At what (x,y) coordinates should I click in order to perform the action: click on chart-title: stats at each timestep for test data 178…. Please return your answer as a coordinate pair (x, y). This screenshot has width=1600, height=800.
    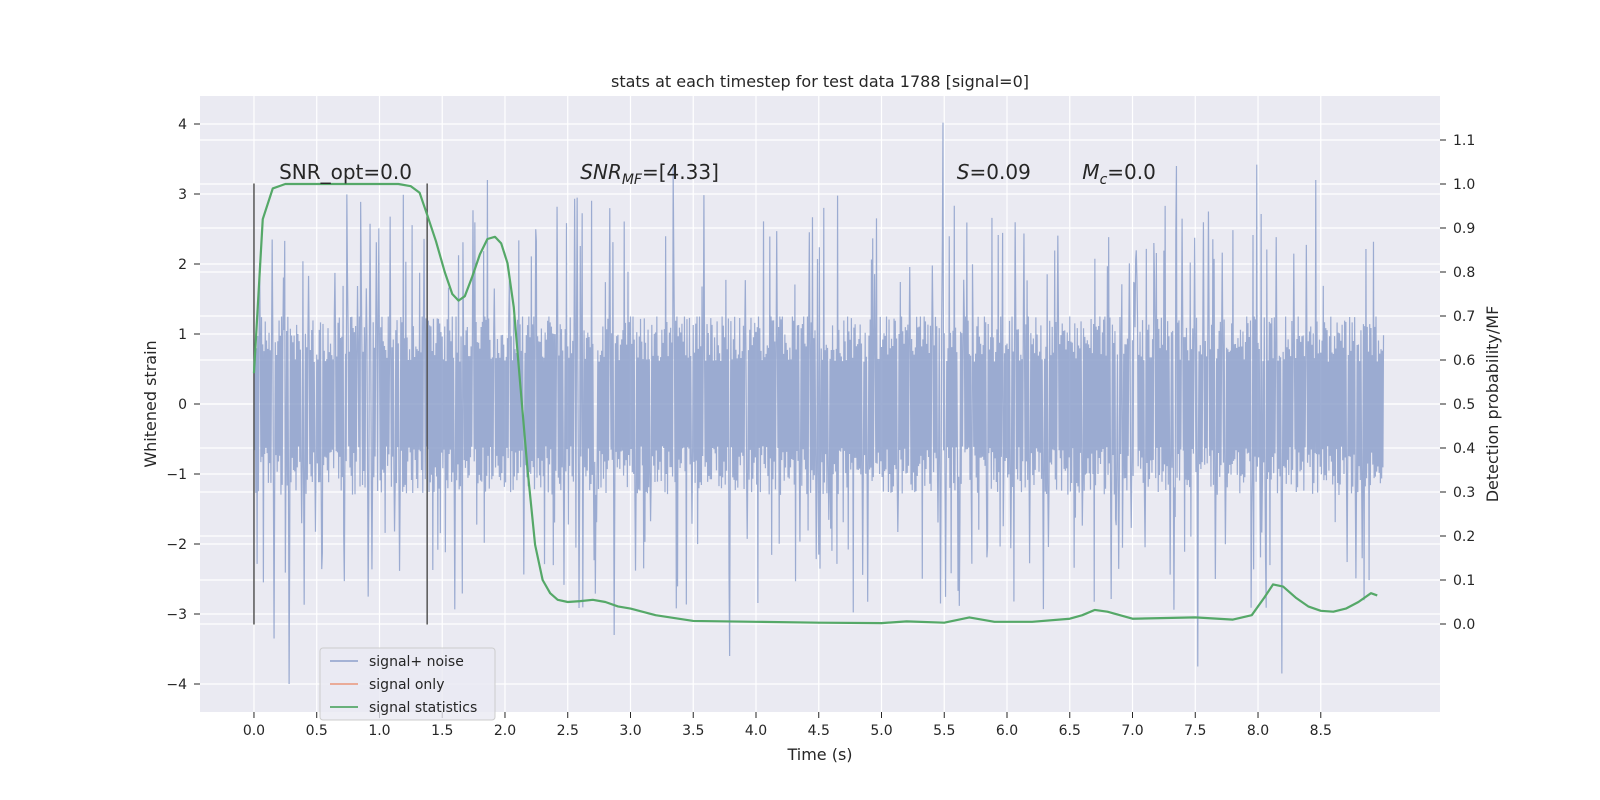
    Looking at the image, I should click on (820, 81).